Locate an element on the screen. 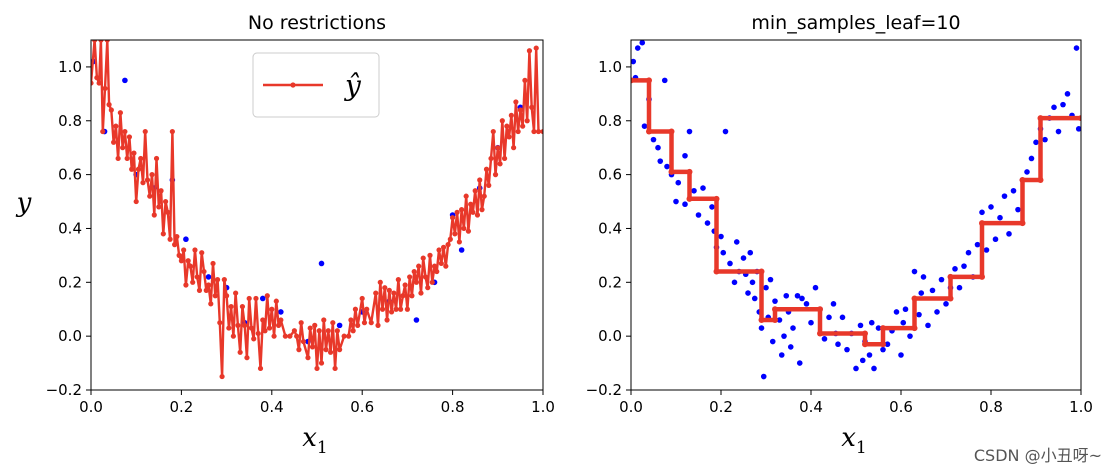  watermark: CSDN @小丑呀~ is located at coordinates (1037, 455).